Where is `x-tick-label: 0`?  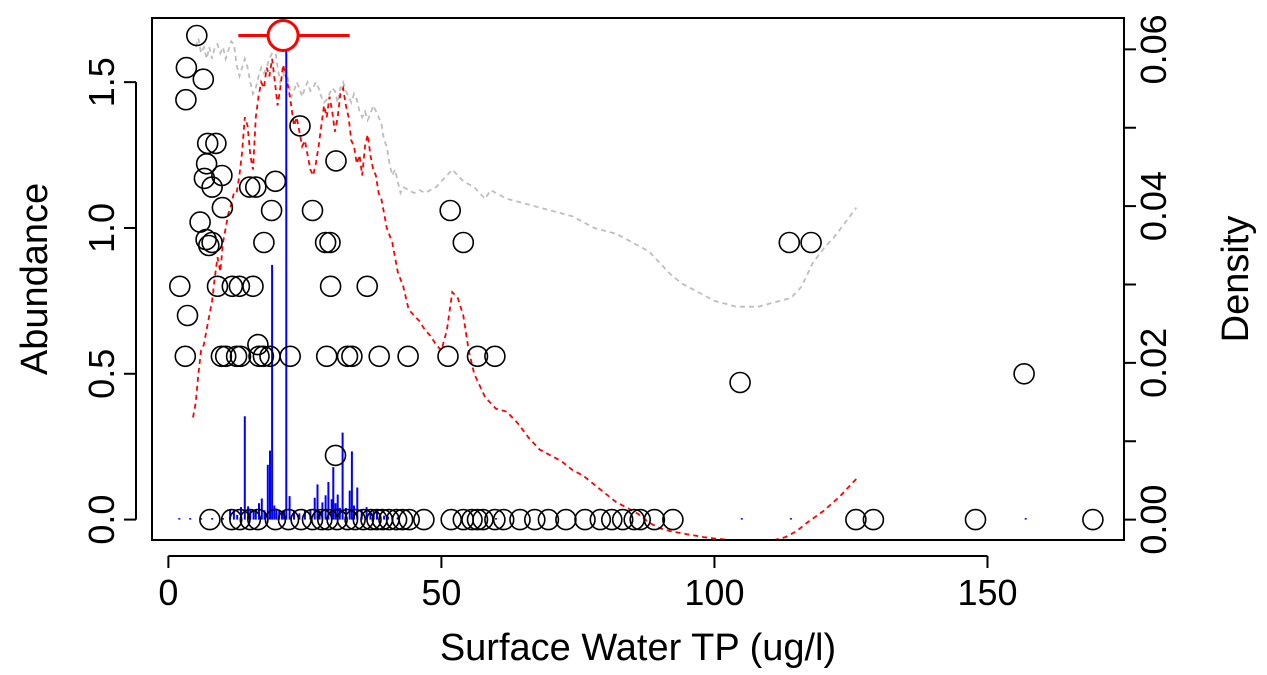 x-tick-label: 0 is located at coordinates (168, 592).